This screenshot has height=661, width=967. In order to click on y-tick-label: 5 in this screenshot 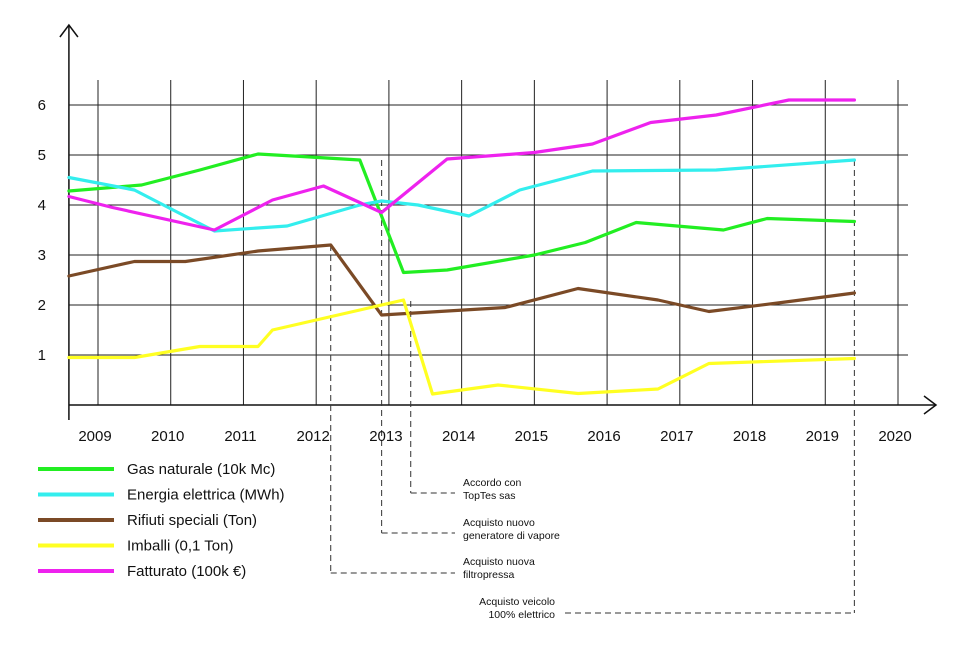, I will do `click(42, 155)`.